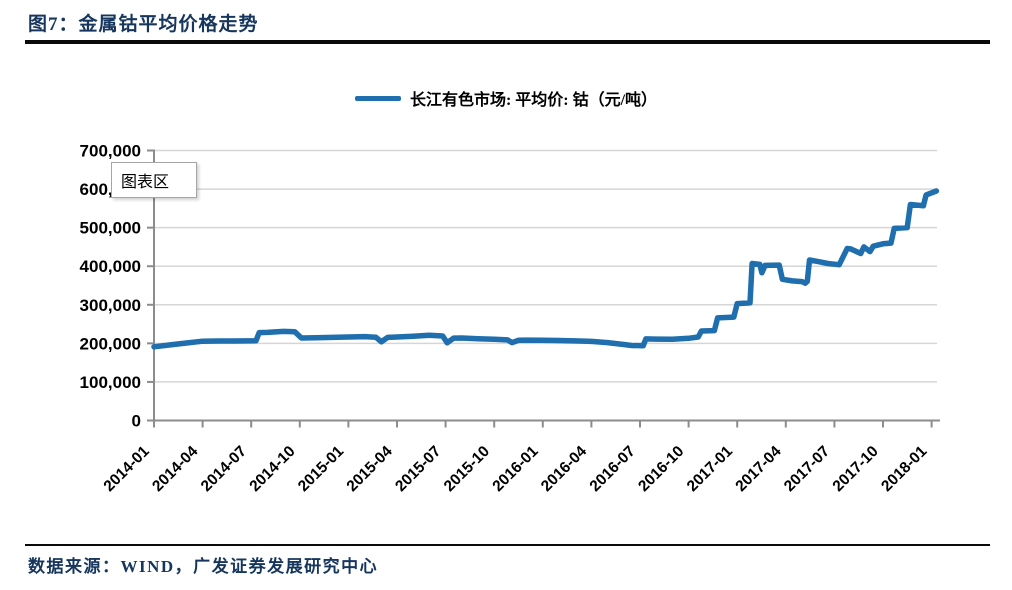 The image size is (1012, 590). Describe the element at coordinates (507, 545) in the screenshot. I see `footer-divider` at that location.